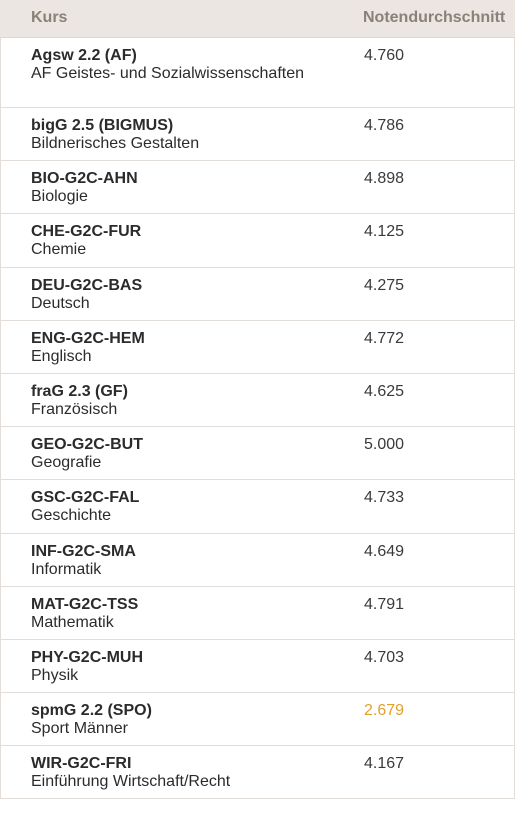 This screenshot has width=515, height=813. Describe the element at coordinates (86, 232) in the screenshot. I see `course-code: CHE-G2C-FUR` at that location.